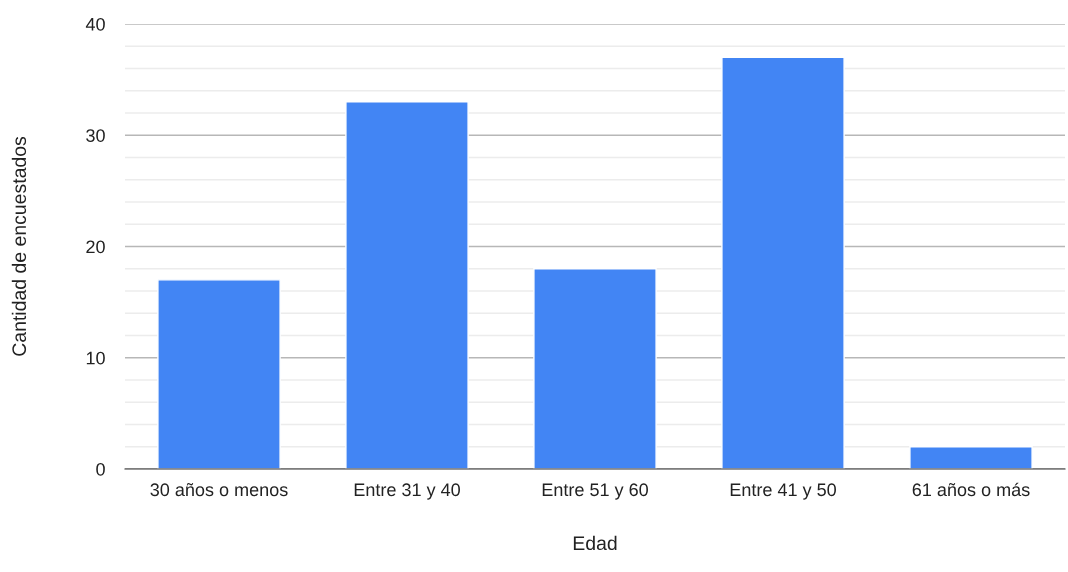 Image resolution: width=1068 pixels, height=572 pixels. I want to click on y-axis-title: Cantidad de encuestados, so click(19, 246).